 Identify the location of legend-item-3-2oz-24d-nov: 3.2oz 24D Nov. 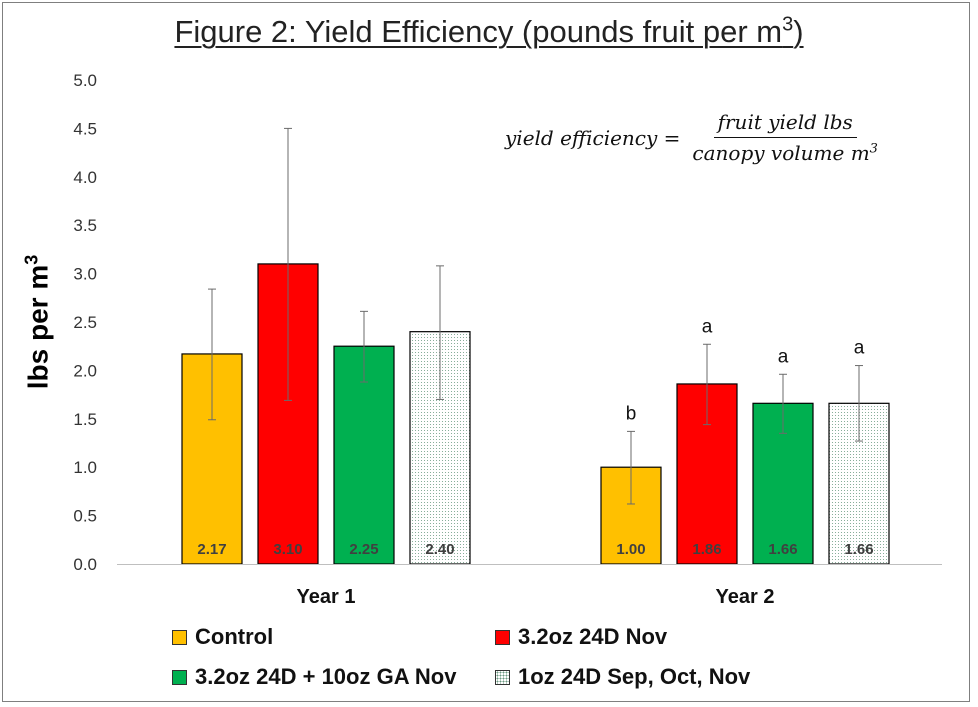
(581, 637).